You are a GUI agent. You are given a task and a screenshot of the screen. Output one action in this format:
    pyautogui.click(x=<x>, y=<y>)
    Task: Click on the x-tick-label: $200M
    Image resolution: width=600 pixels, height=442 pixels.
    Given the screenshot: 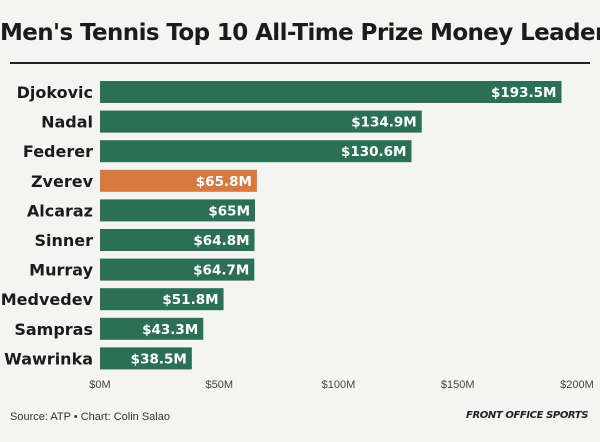 What is the action you would take?
    pyautogui.click(x=577, y=385)
    